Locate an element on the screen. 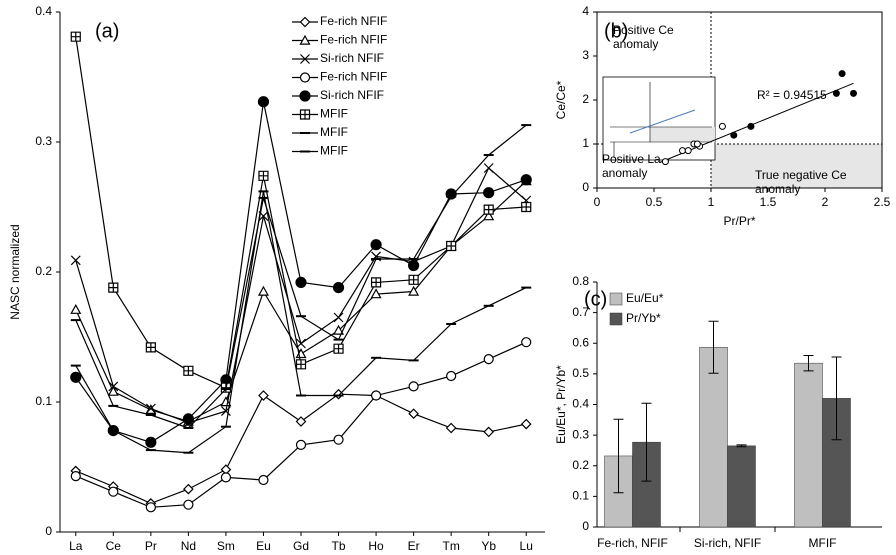 This screenshot has height=555, width=896. legend-marker is located at coordinates (305, 77).